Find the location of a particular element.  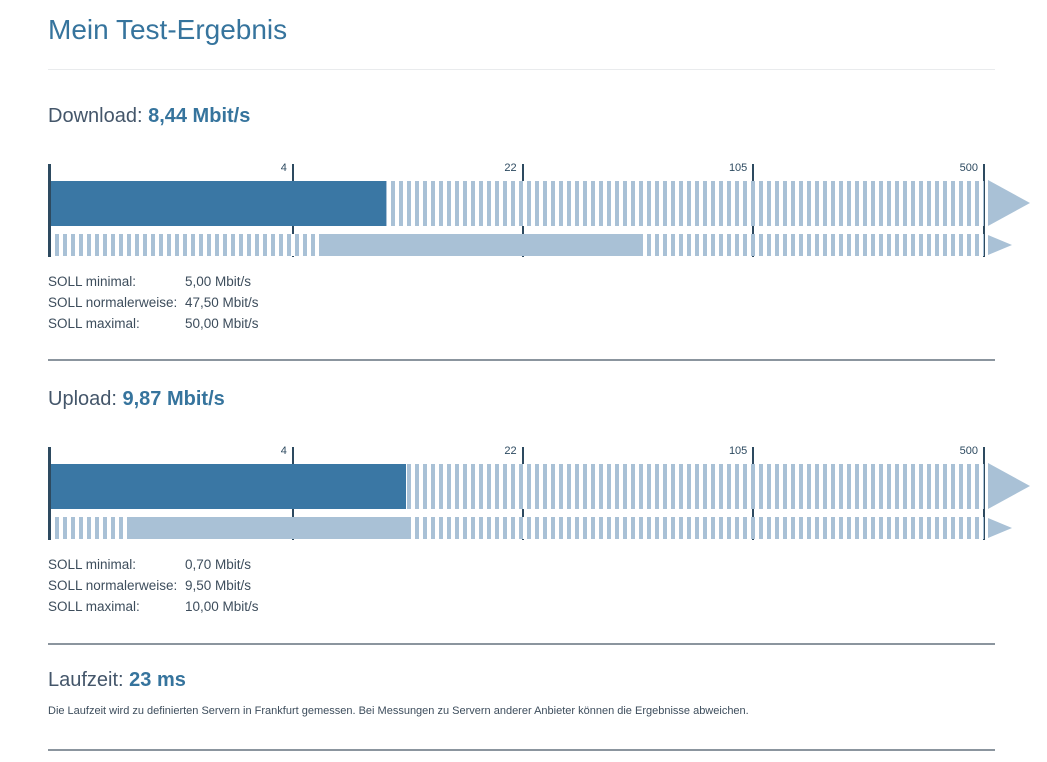

download-label: Download: is located at coordinates (95, 116).